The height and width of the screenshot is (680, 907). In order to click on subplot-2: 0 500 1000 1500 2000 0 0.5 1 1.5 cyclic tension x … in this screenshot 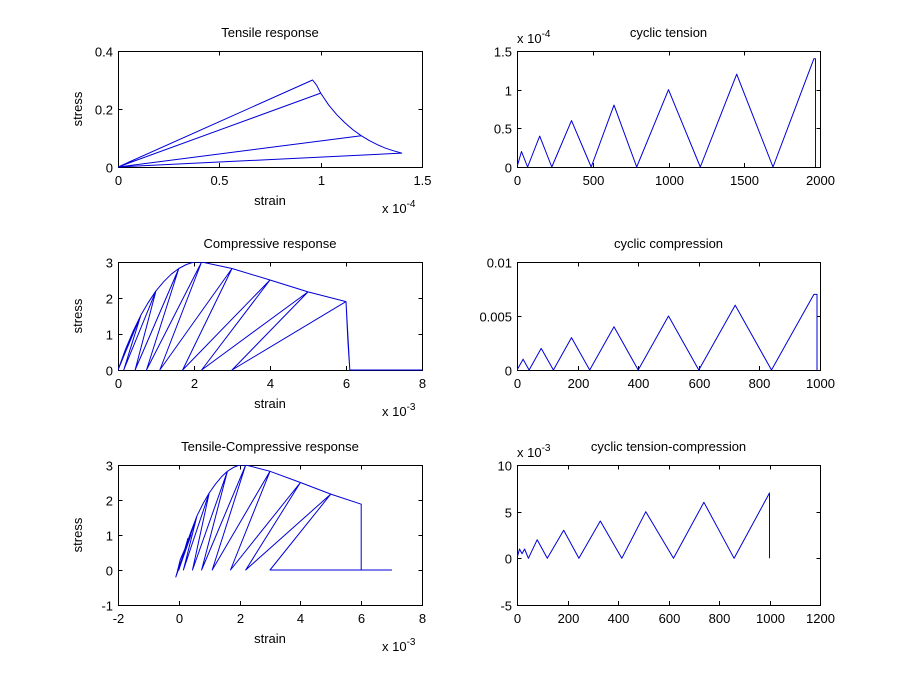, I will do `click(664, 106)`.